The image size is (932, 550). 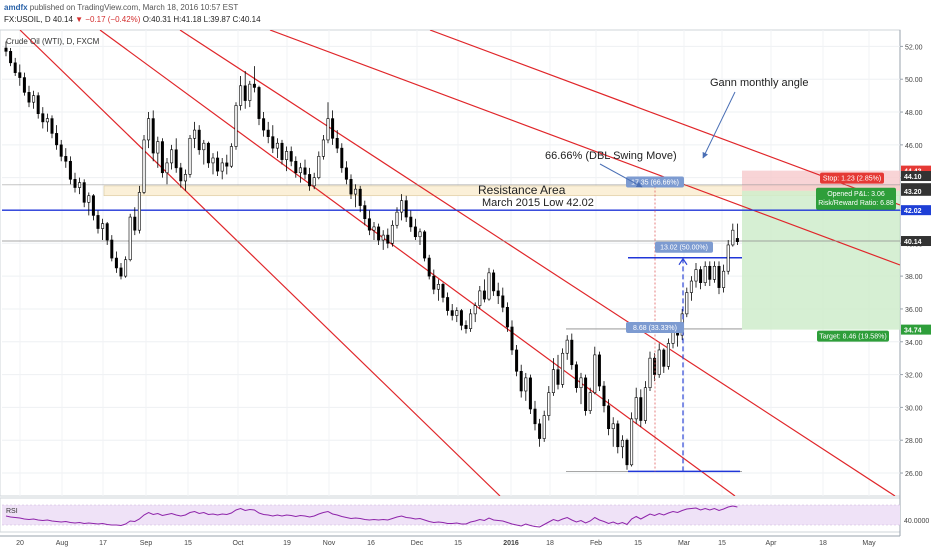 I want to click on fib1-label-bg, so click(x=655, y=327).